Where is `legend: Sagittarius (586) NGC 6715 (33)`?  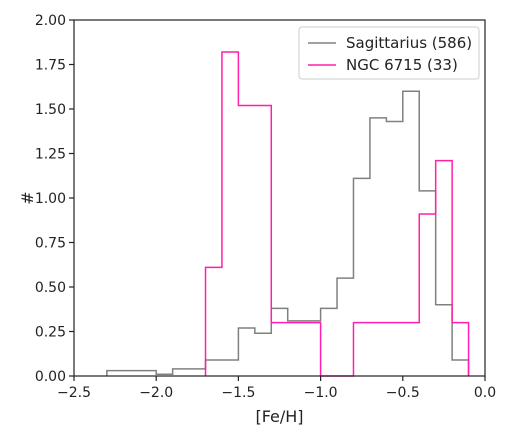 legend: Sagittarius (586) NGC 6715 (33) is located at coordinates (389, 53).